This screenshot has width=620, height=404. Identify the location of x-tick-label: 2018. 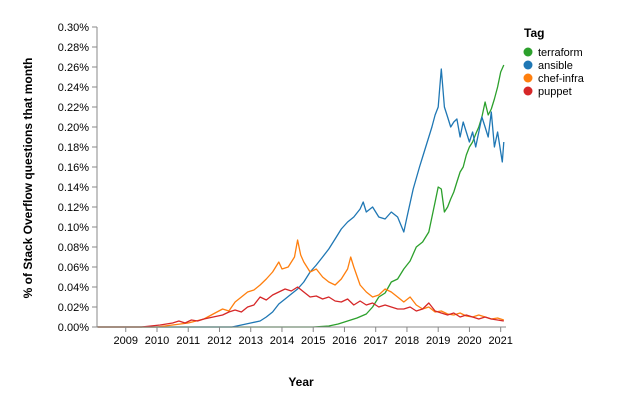
(407, 341).